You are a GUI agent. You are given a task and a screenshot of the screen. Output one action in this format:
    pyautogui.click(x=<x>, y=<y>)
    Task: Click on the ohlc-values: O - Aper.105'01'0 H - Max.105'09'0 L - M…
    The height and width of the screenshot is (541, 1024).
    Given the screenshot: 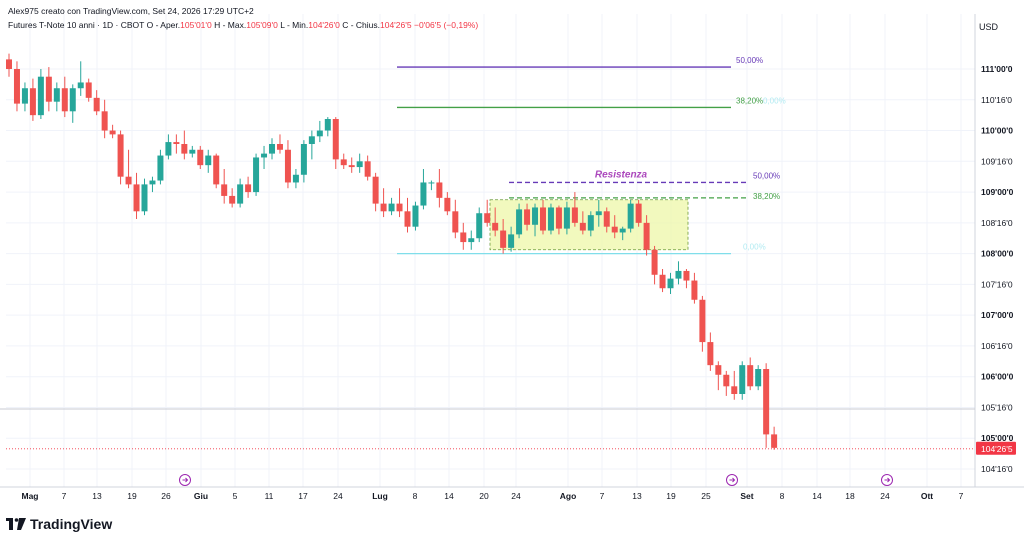 What is the action you would take?
    pyautogui.click(x=280, y=25)
    